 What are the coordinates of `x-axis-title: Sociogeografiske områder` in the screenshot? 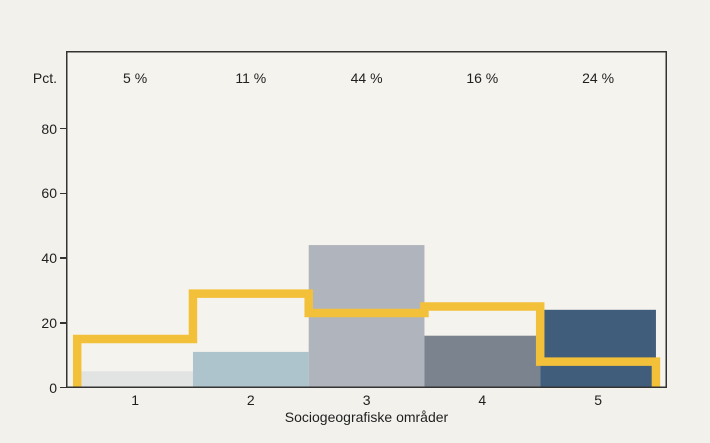 It's located at (366, 417).